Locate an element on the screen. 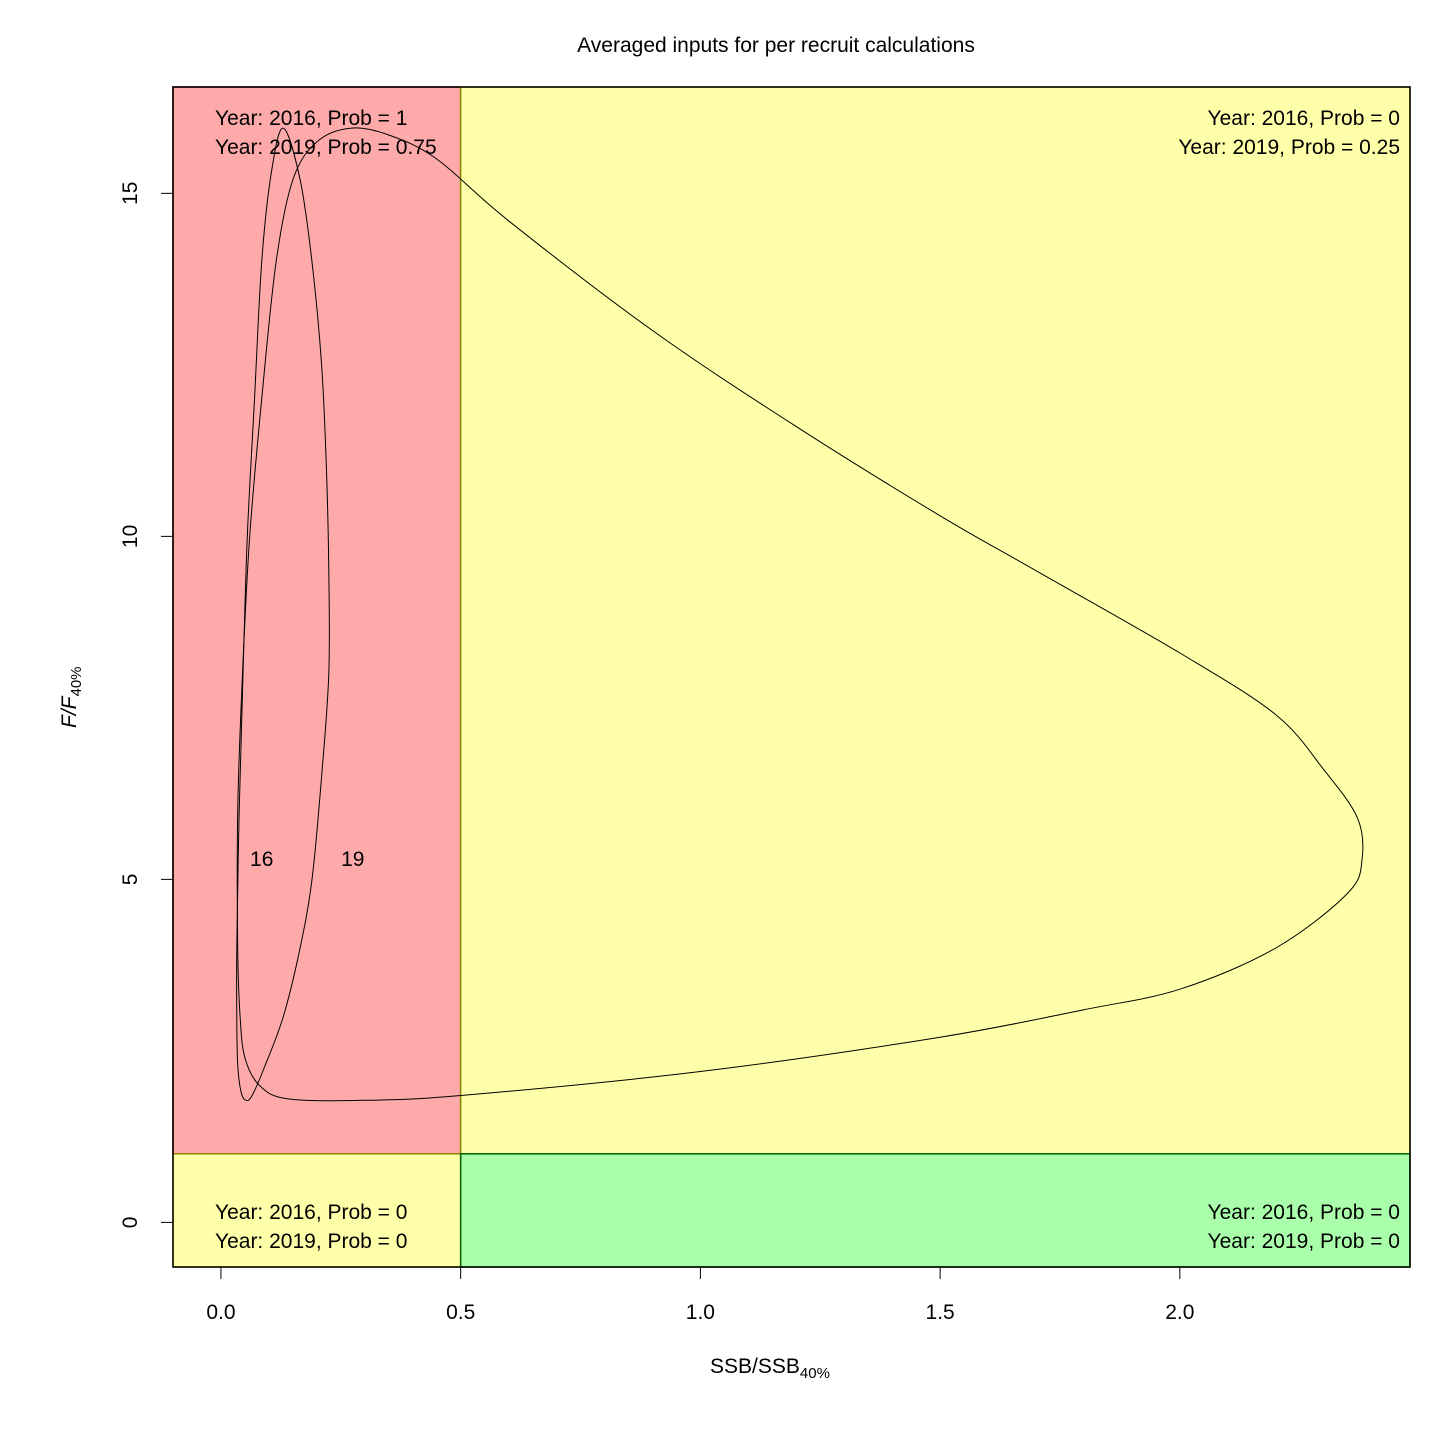 This screenshot has width=1440, height=1440. y-tick-label: 10 is located at coordinates (130, 536).